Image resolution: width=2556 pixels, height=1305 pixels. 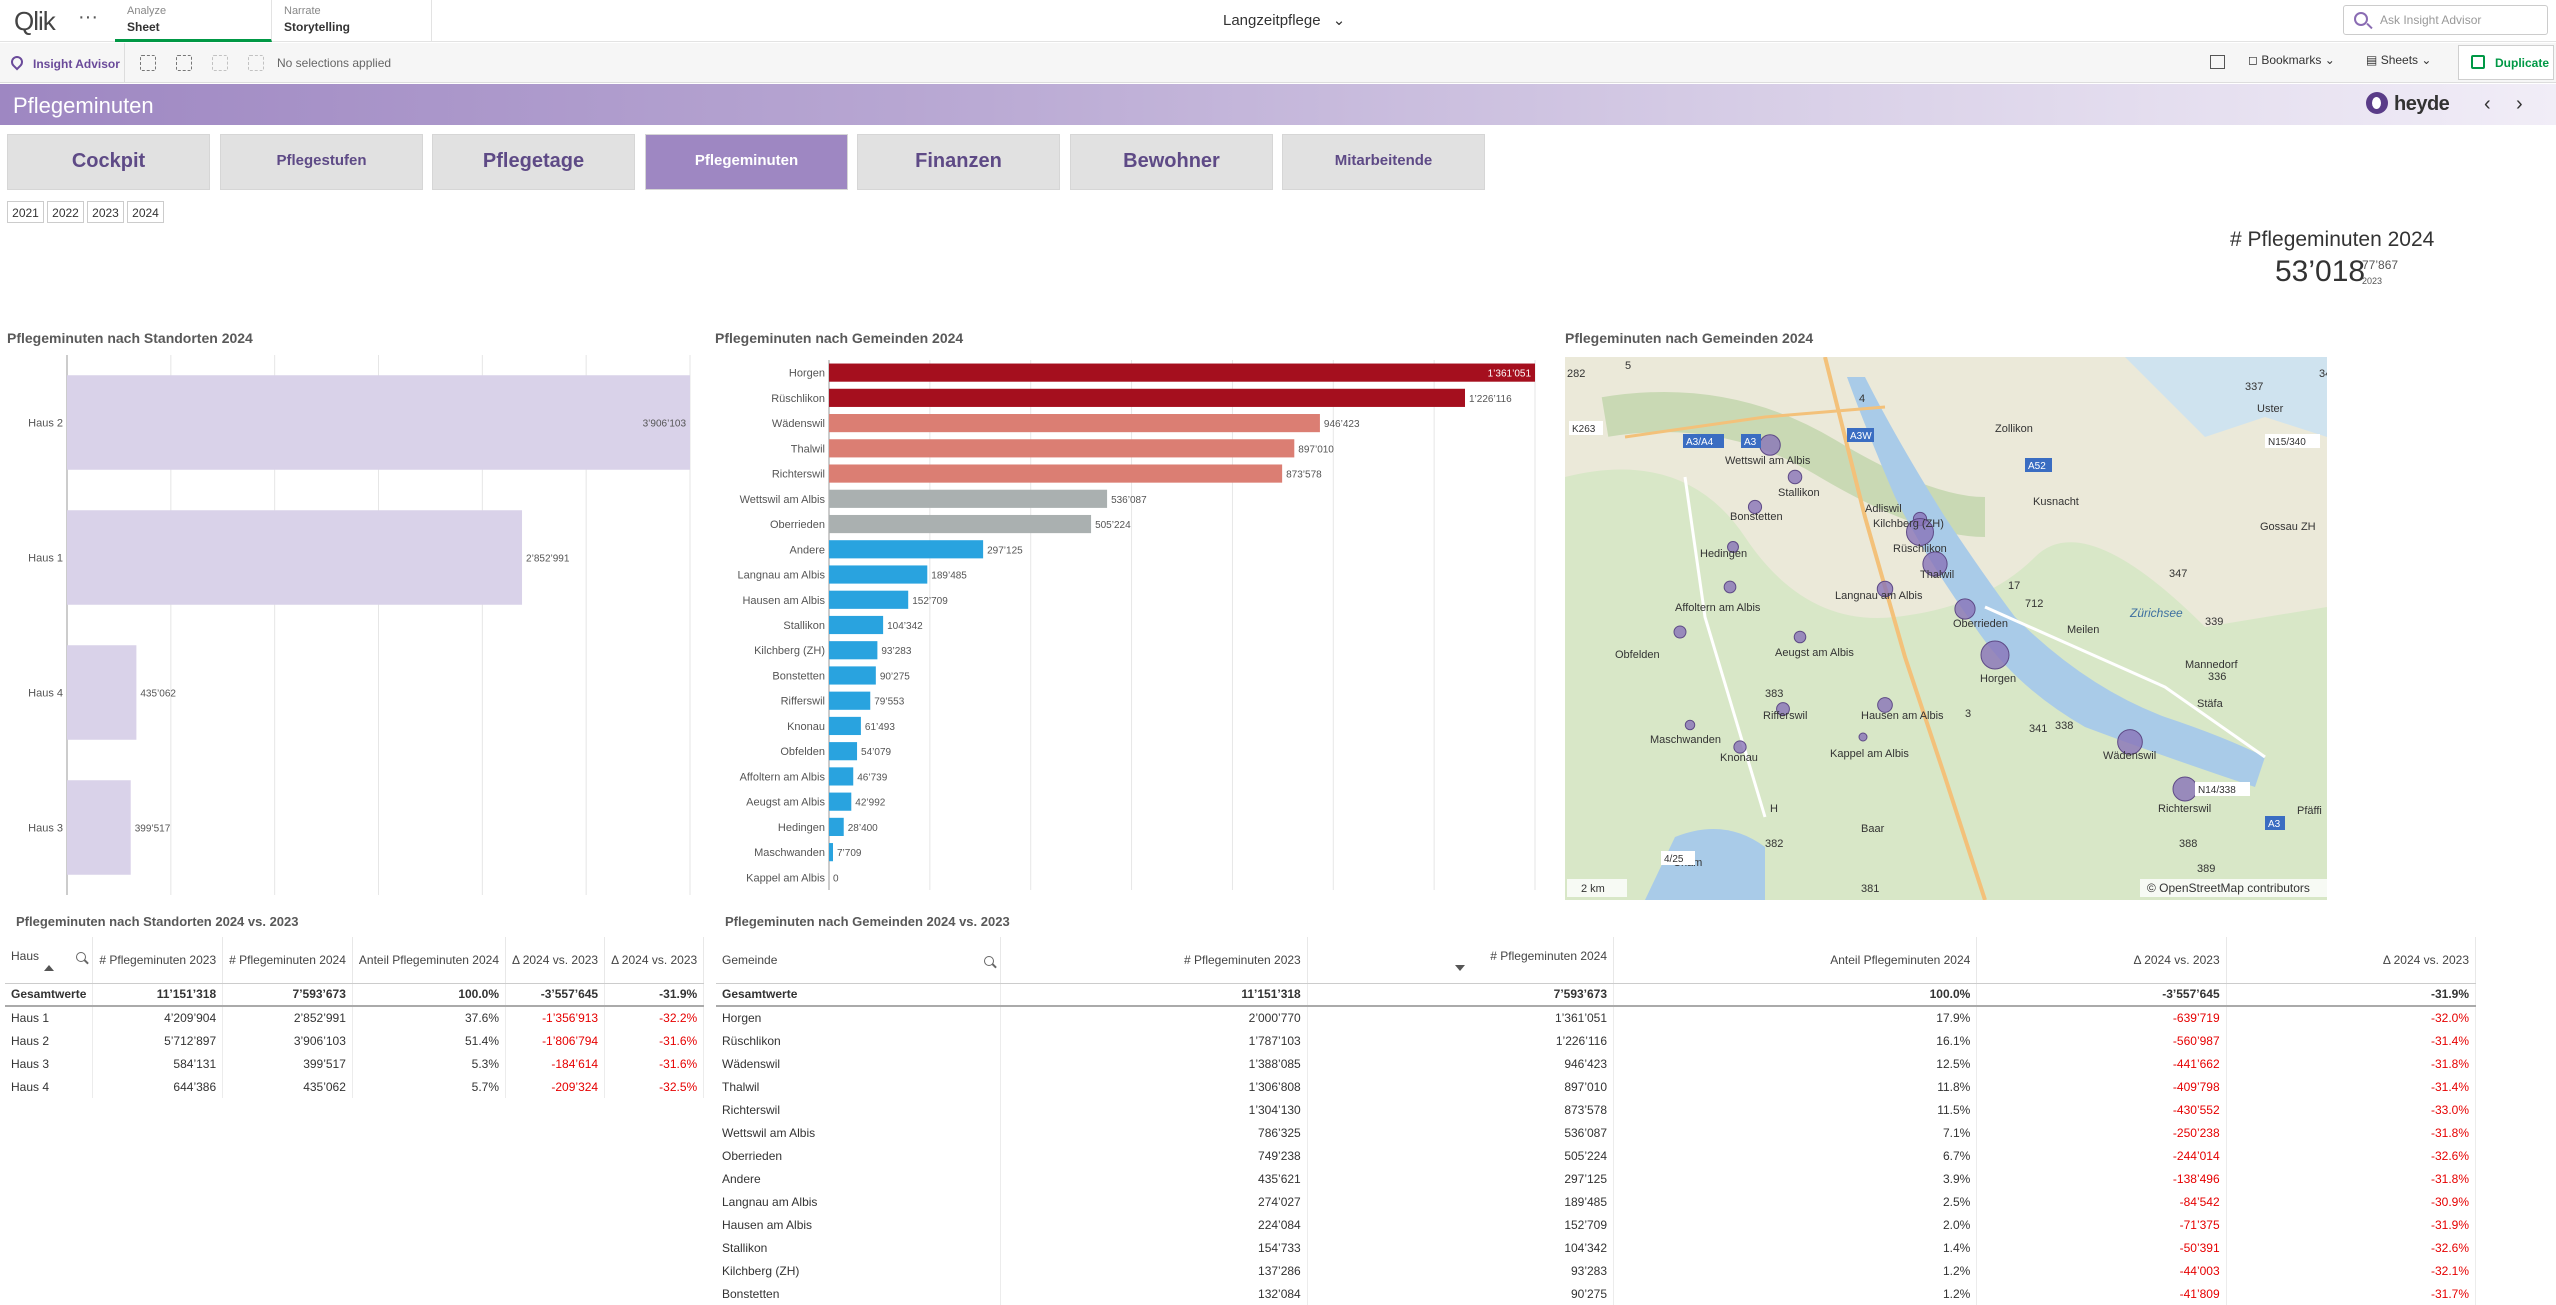 What do you see at coordinates (859, 1247) in the screenshot?
I see `table-cell: Stallikon` at bounding box center [859, 1247].